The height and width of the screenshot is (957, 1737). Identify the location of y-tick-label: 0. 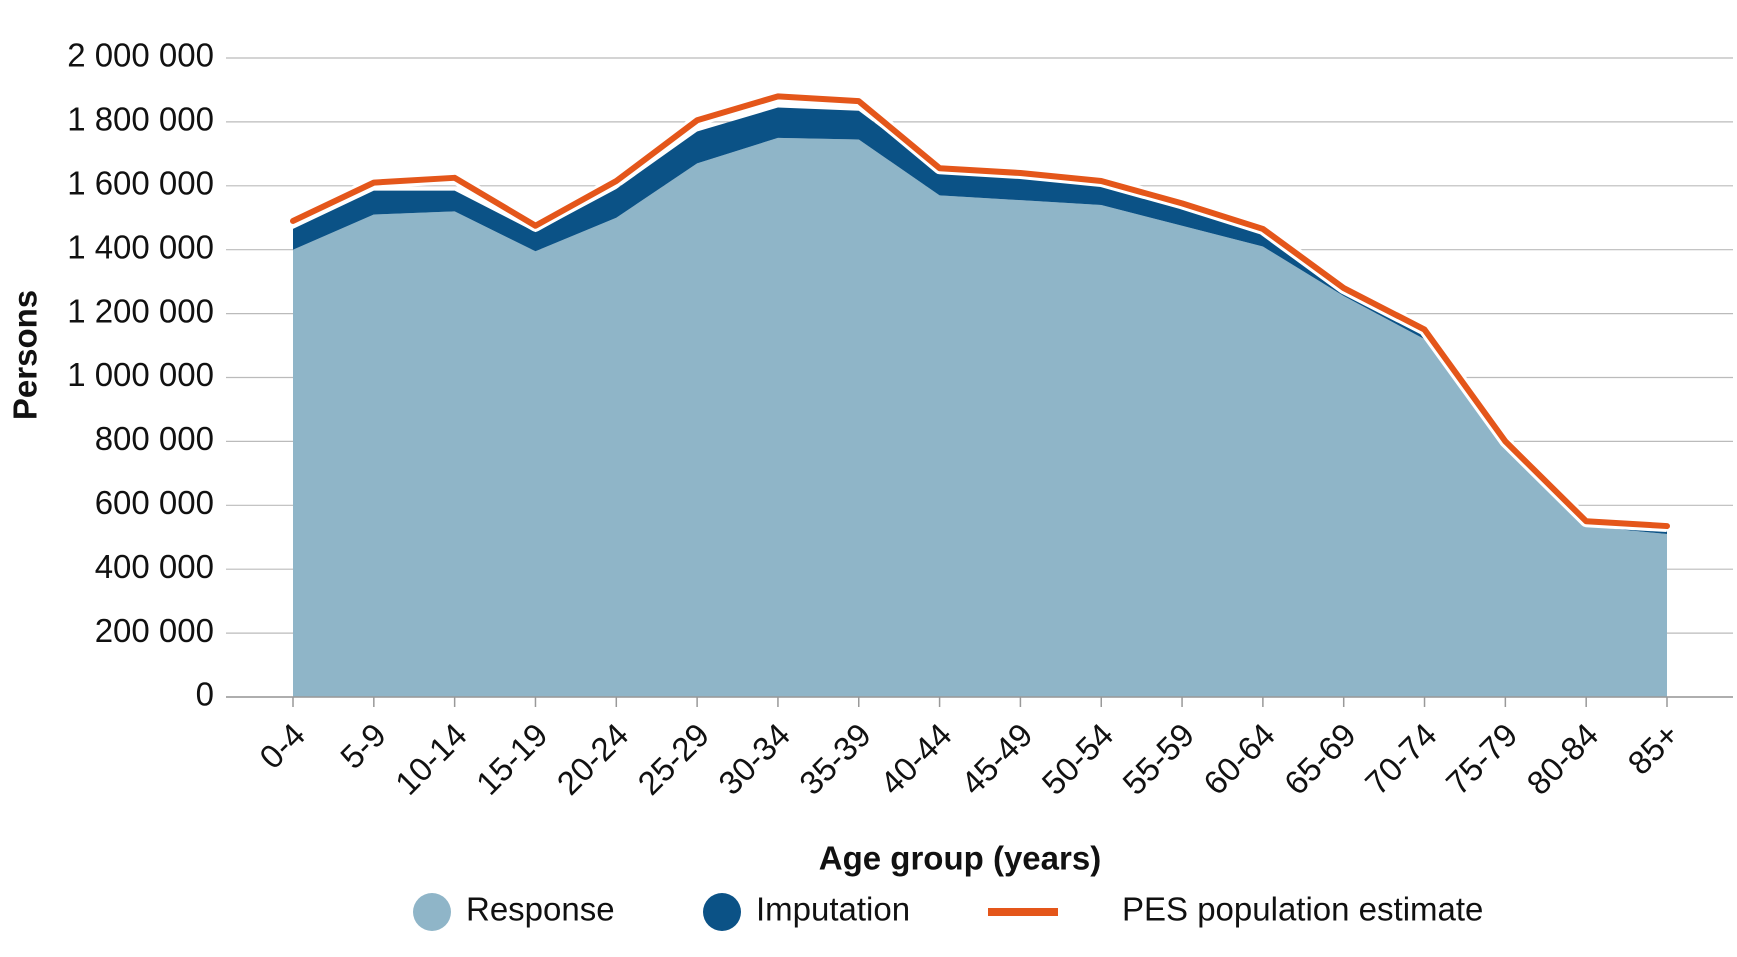
(205, 694).